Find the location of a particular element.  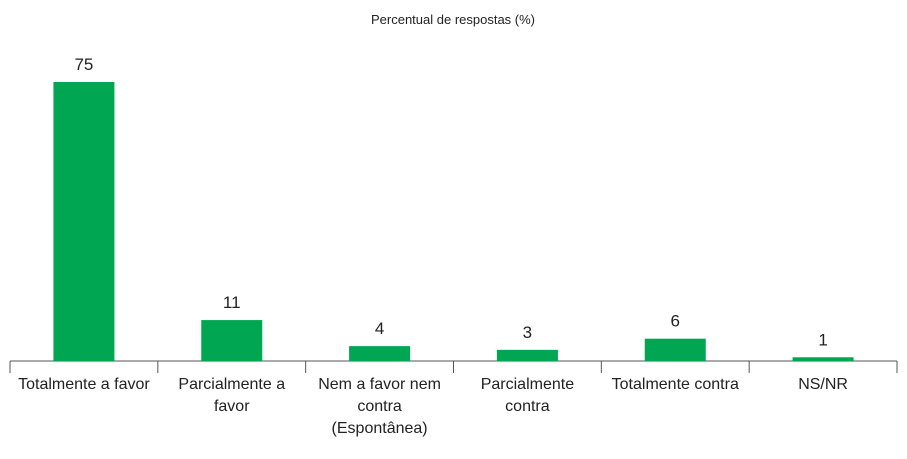

x-tick-label: NS/NR is located at coordinates (823, 384).